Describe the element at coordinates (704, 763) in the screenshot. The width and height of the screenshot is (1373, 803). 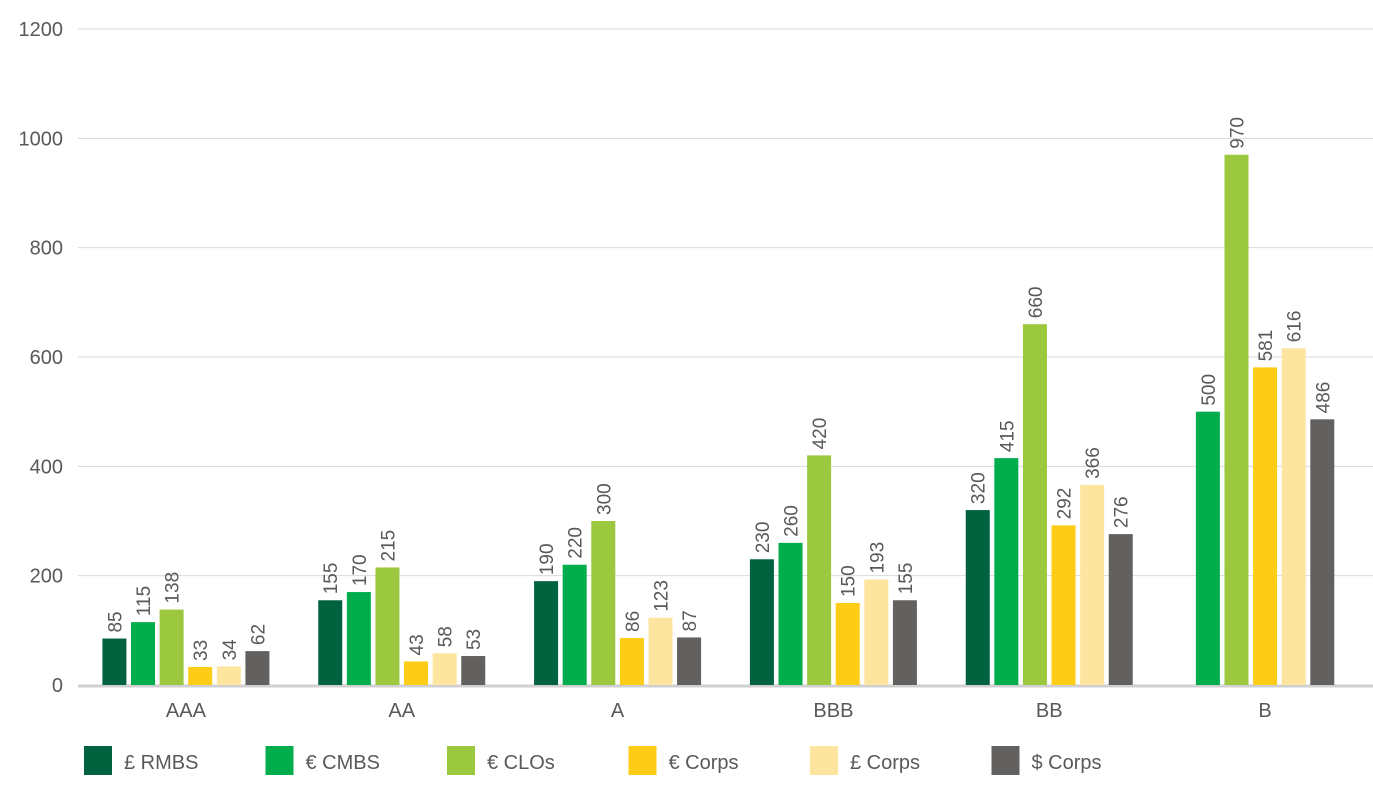
I see `legend-label: € Corps` at that location.